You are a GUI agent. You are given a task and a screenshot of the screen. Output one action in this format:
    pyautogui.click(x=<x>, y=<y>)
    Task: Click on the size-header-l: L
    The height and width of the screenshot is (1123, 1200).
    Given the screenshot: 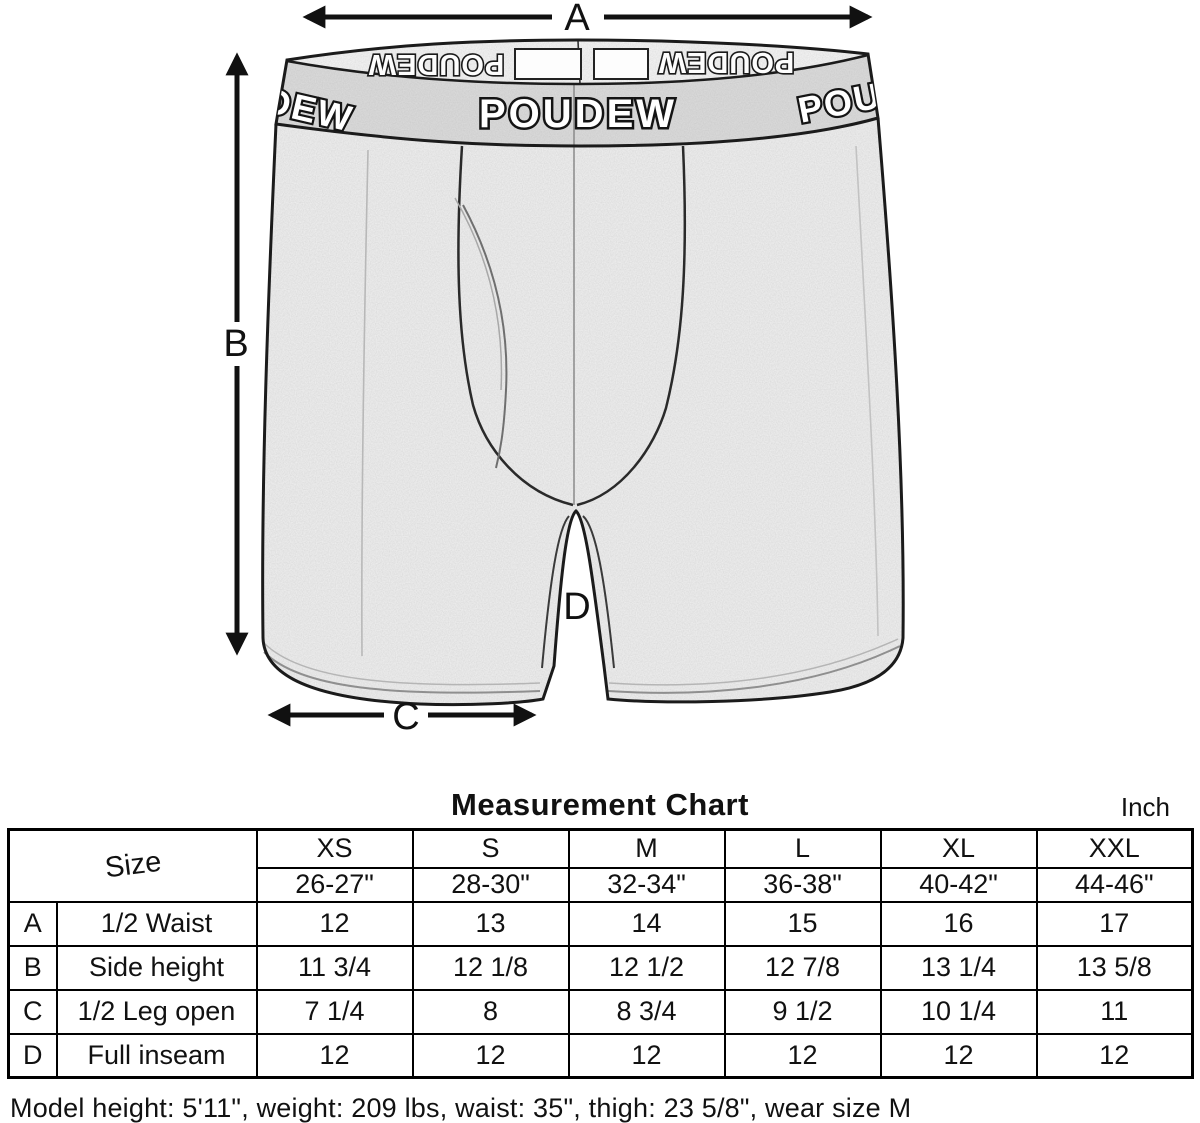 What is the action you would take?
    pyautogui.click(x=802, y=848)
    